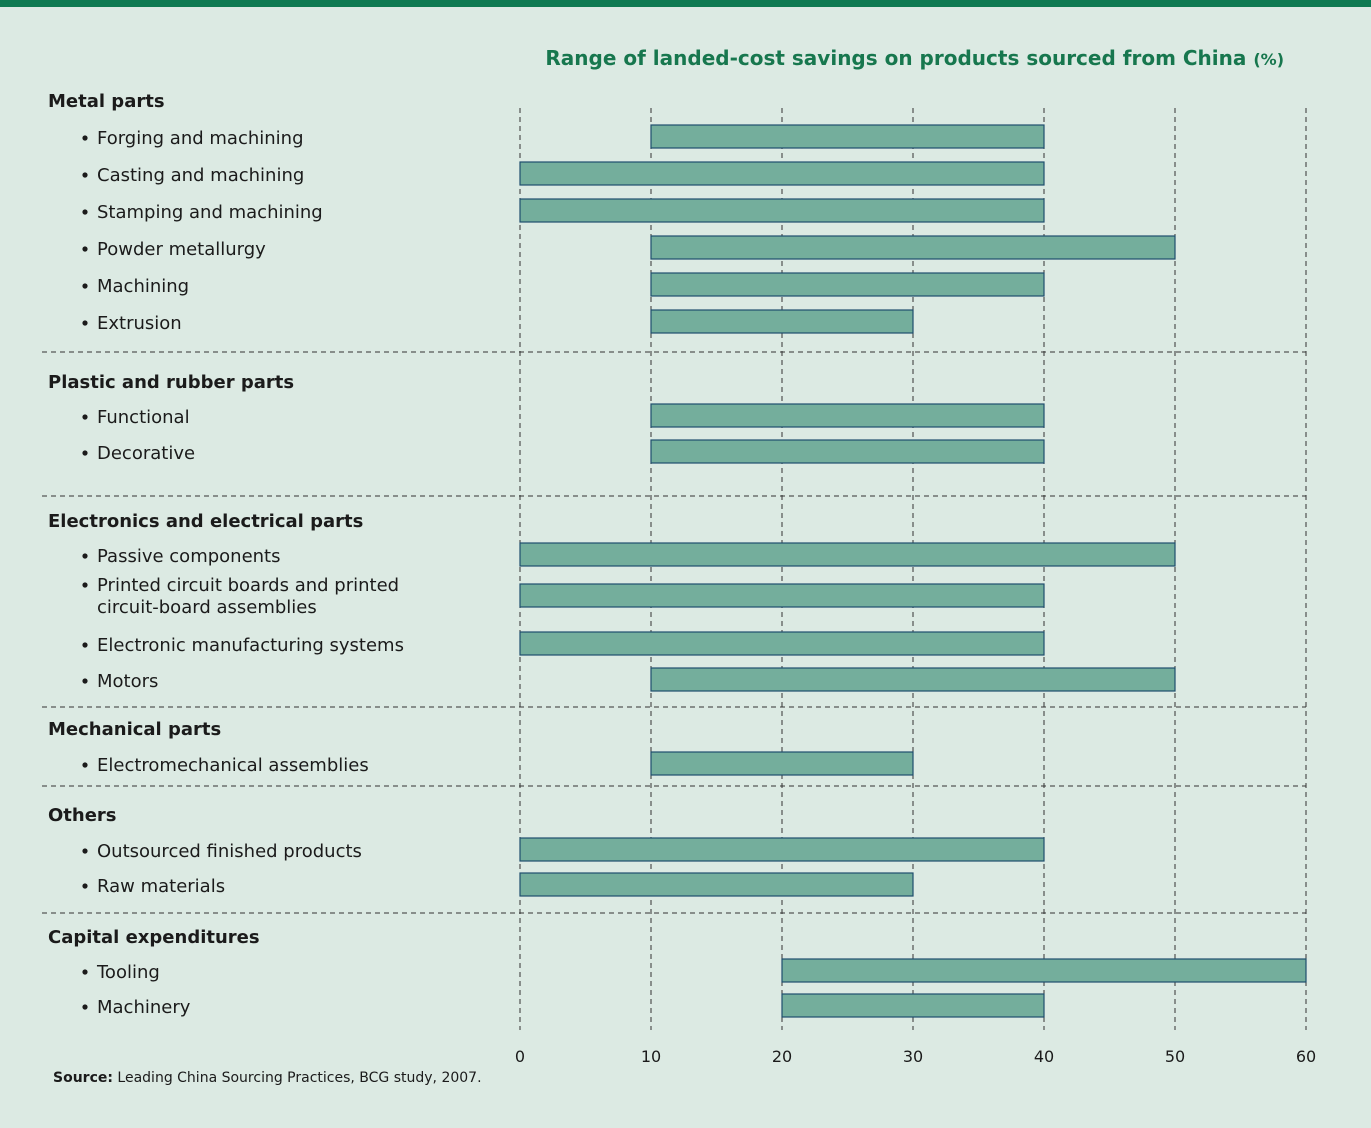 The height and width of the screenshot is (1128, 1371). What do you see at coordinates (146, 453) in the screenshot?
I see `item-label: Decorative` at bounding box center [146, 453].